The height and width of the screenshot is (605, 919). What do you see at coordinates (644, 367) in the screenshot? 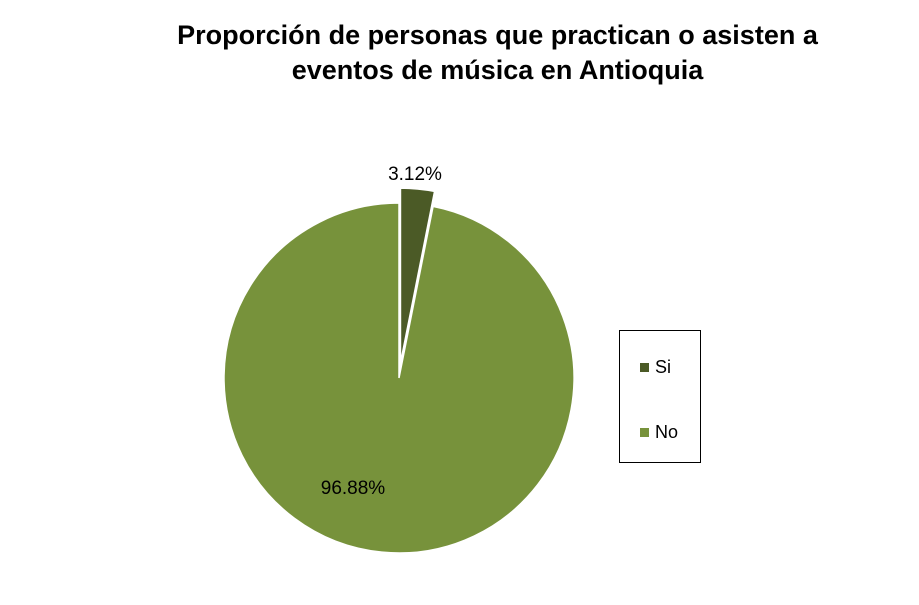
I see `legend-swatch-si` at bounding box center [644, 367].